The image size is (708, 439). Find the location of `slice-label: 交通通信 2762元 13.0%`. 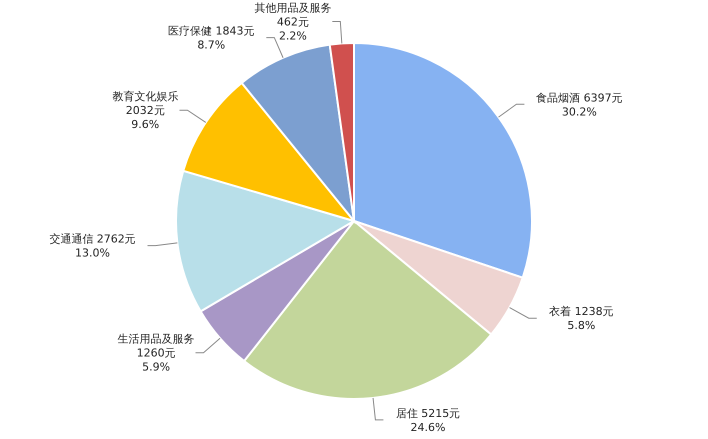

slice-label: 交通通信 2762元 13.0% is located at coordinates (92, 246).